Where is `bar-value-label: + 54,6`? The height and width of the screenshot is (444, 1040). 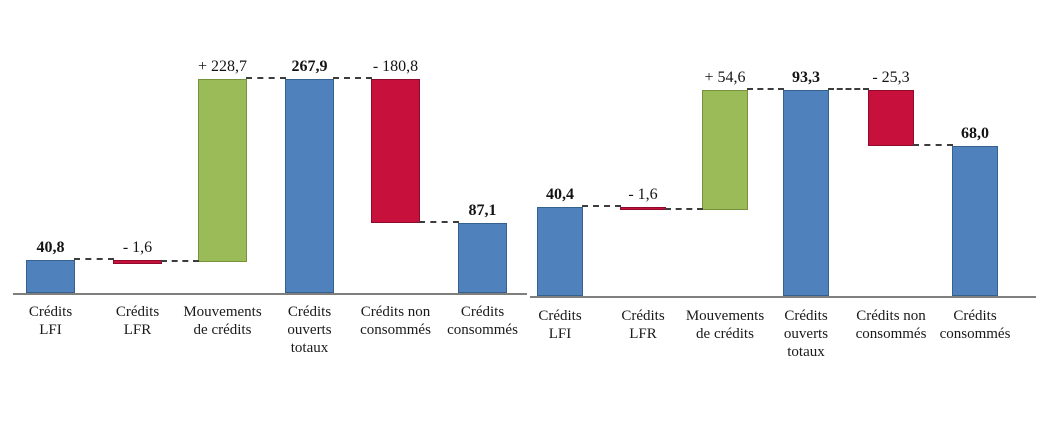 bar-value-label: + 54,6 is located at coordinates (725, 77).